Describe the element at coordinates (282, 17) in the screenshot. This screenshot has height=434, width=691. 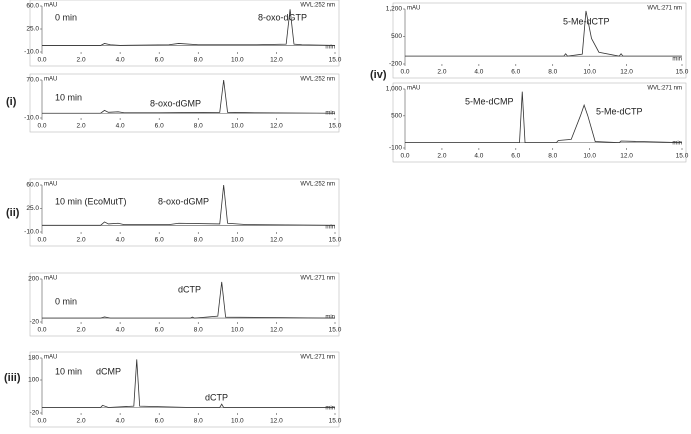
I see `annotation: 8-oxo-dGTP` at that location.